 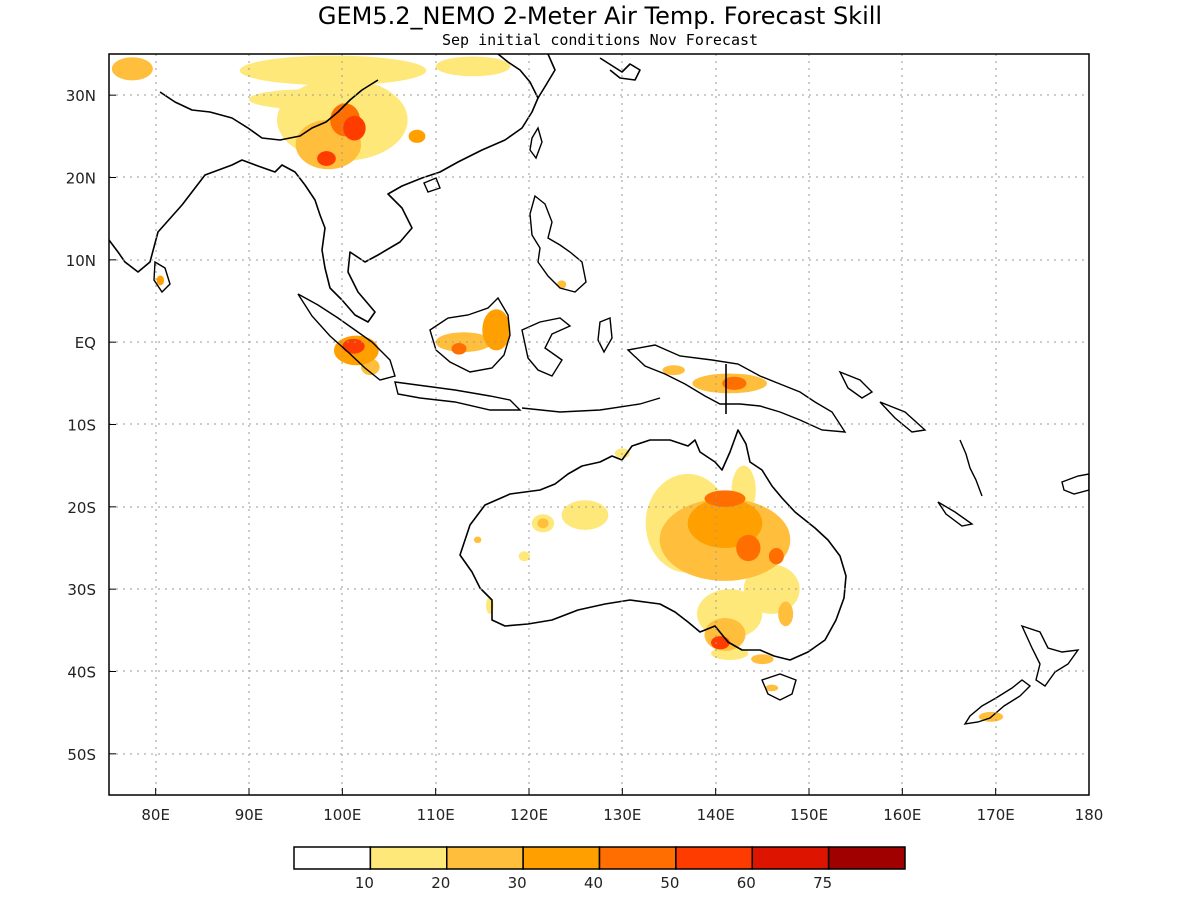 What do you see at coordinates (81, 590) in the screenshot?
I see `y-tick-label: 30S` at bounding box center [81, 590].